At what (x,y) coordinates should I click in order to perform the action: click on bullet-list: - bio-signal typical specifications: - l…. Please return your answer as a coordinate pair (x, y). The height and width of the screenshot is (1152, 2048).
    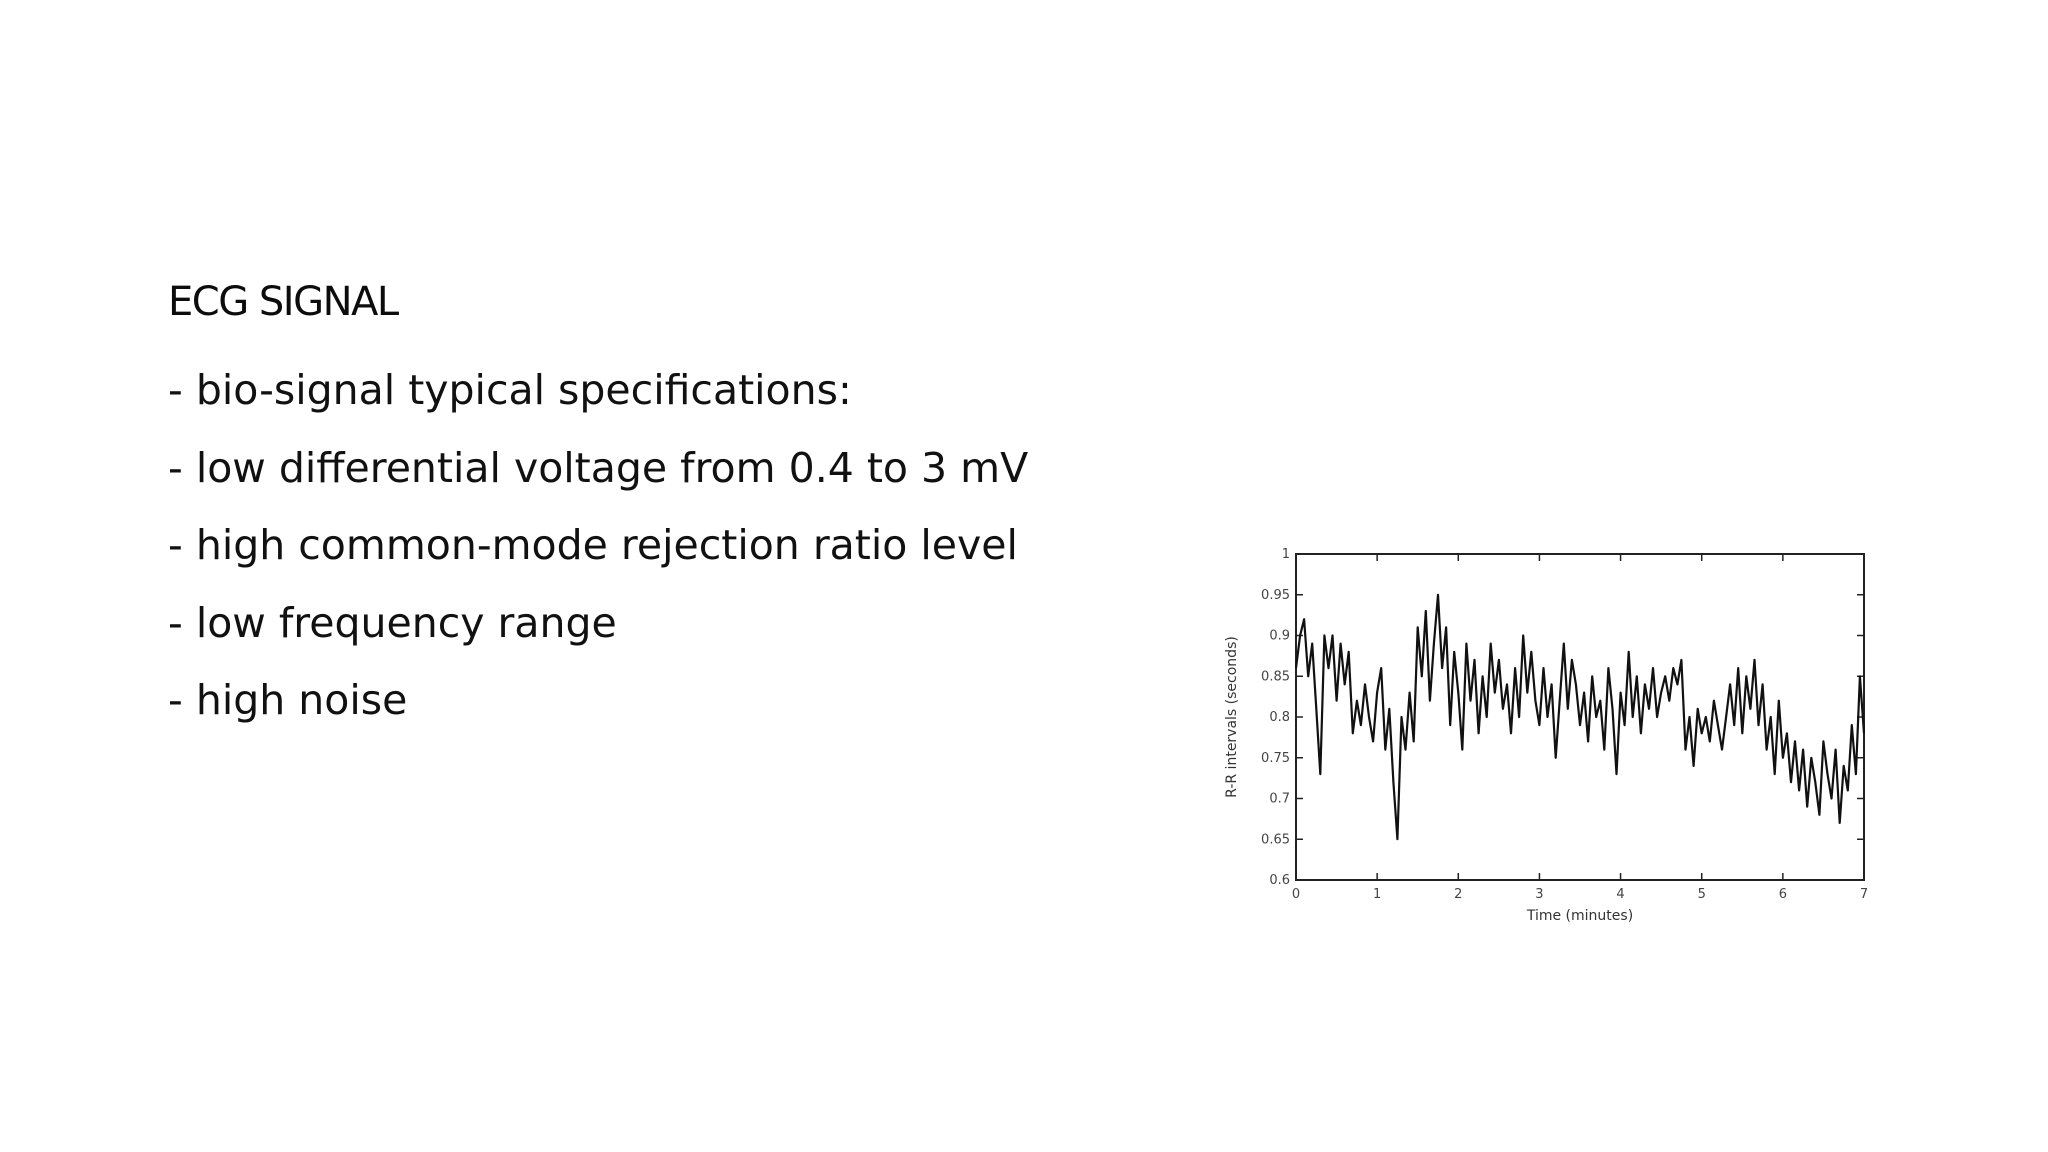
    Looking at the image, I should click on (598, 546).